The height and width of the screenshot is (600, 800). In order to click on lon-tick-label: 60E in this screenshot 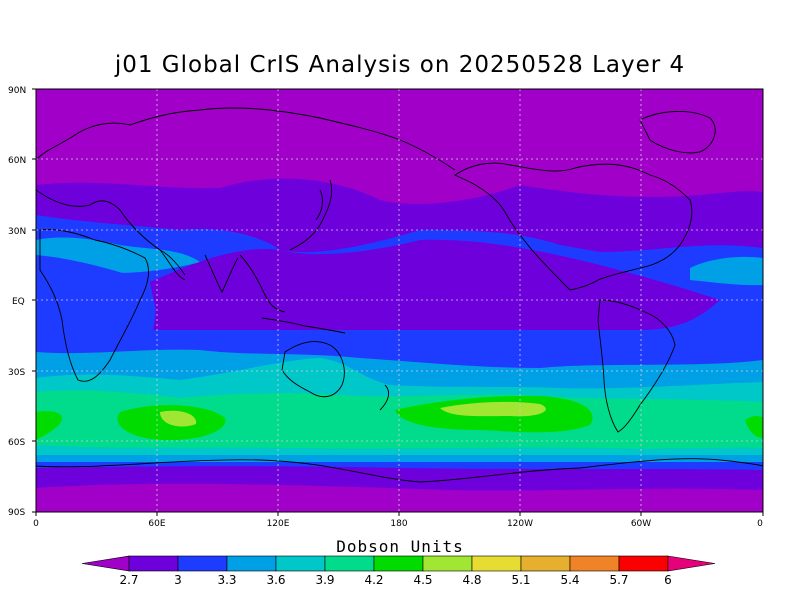, I will do `click(156, 524)`.